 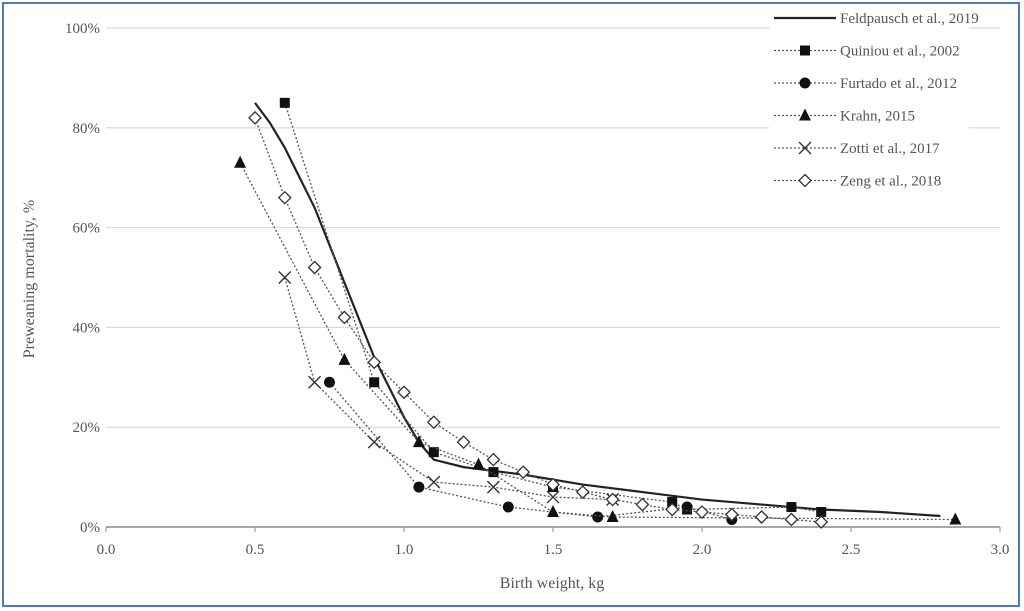 What do you see at coordinates (890, 149) in the screenshot?
I see `legend-label: Zotti et al., 2017` at bounding box center [890, 149].